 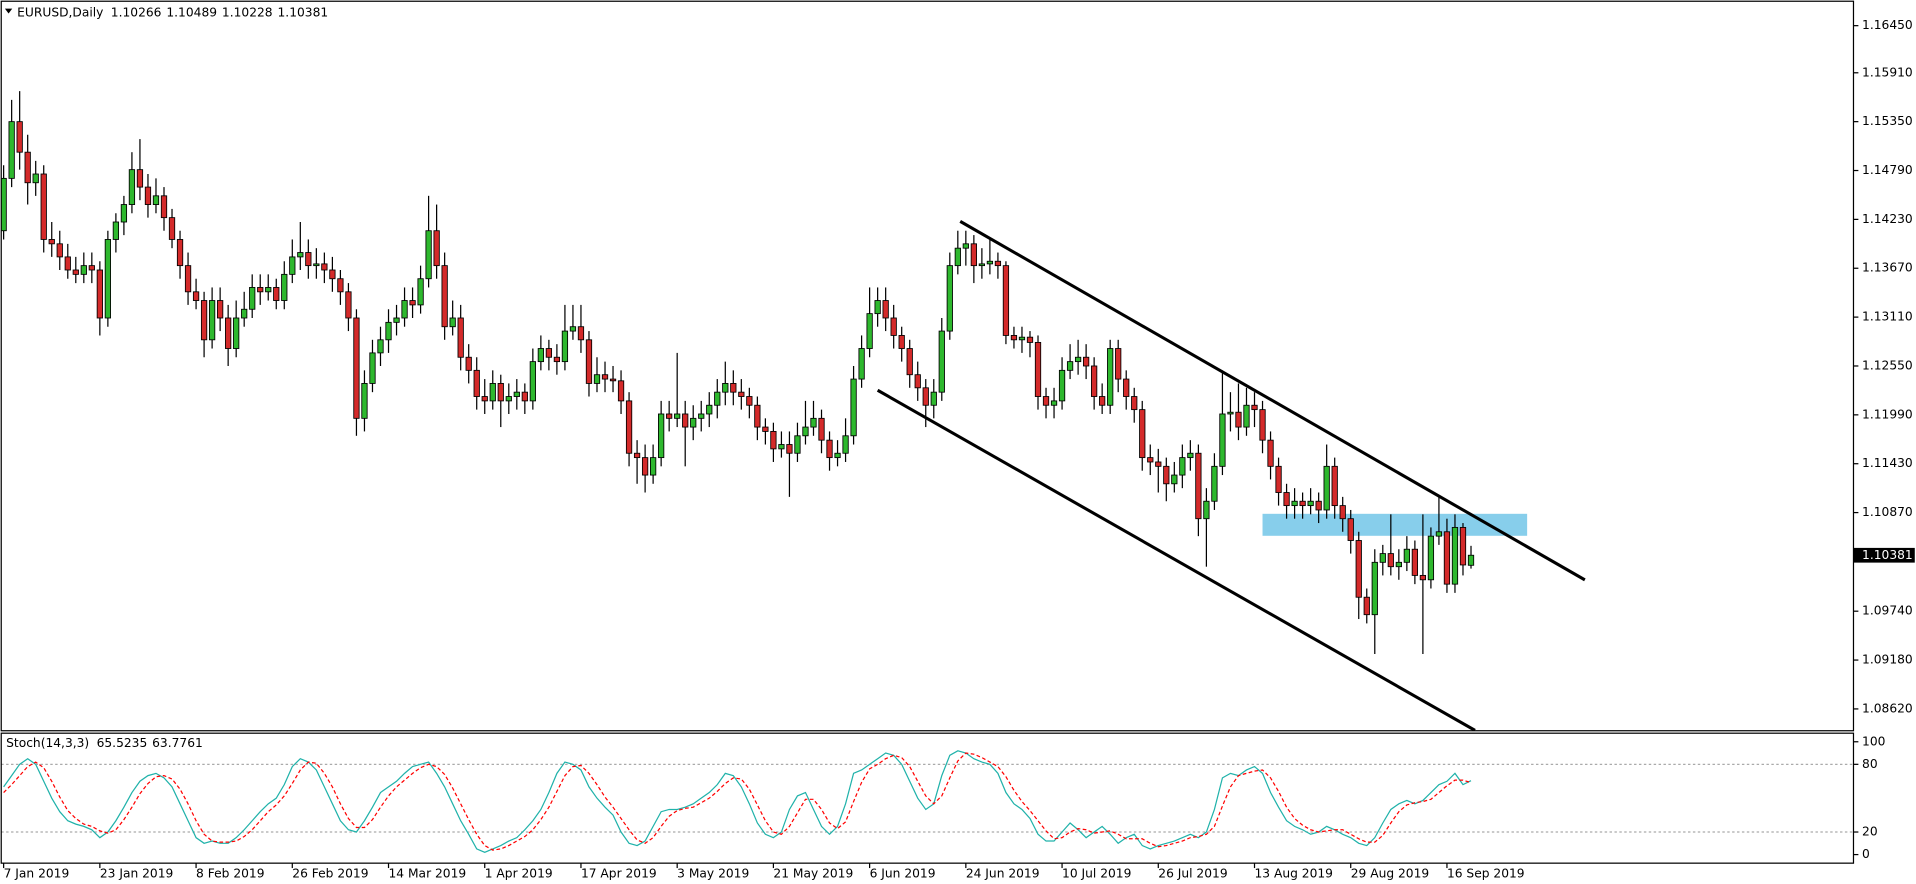 What do you see at coordinates (177, 743) in the screenshot?
I see `stoch-signal-value: 63.7761` at bounding box center [177, 743].